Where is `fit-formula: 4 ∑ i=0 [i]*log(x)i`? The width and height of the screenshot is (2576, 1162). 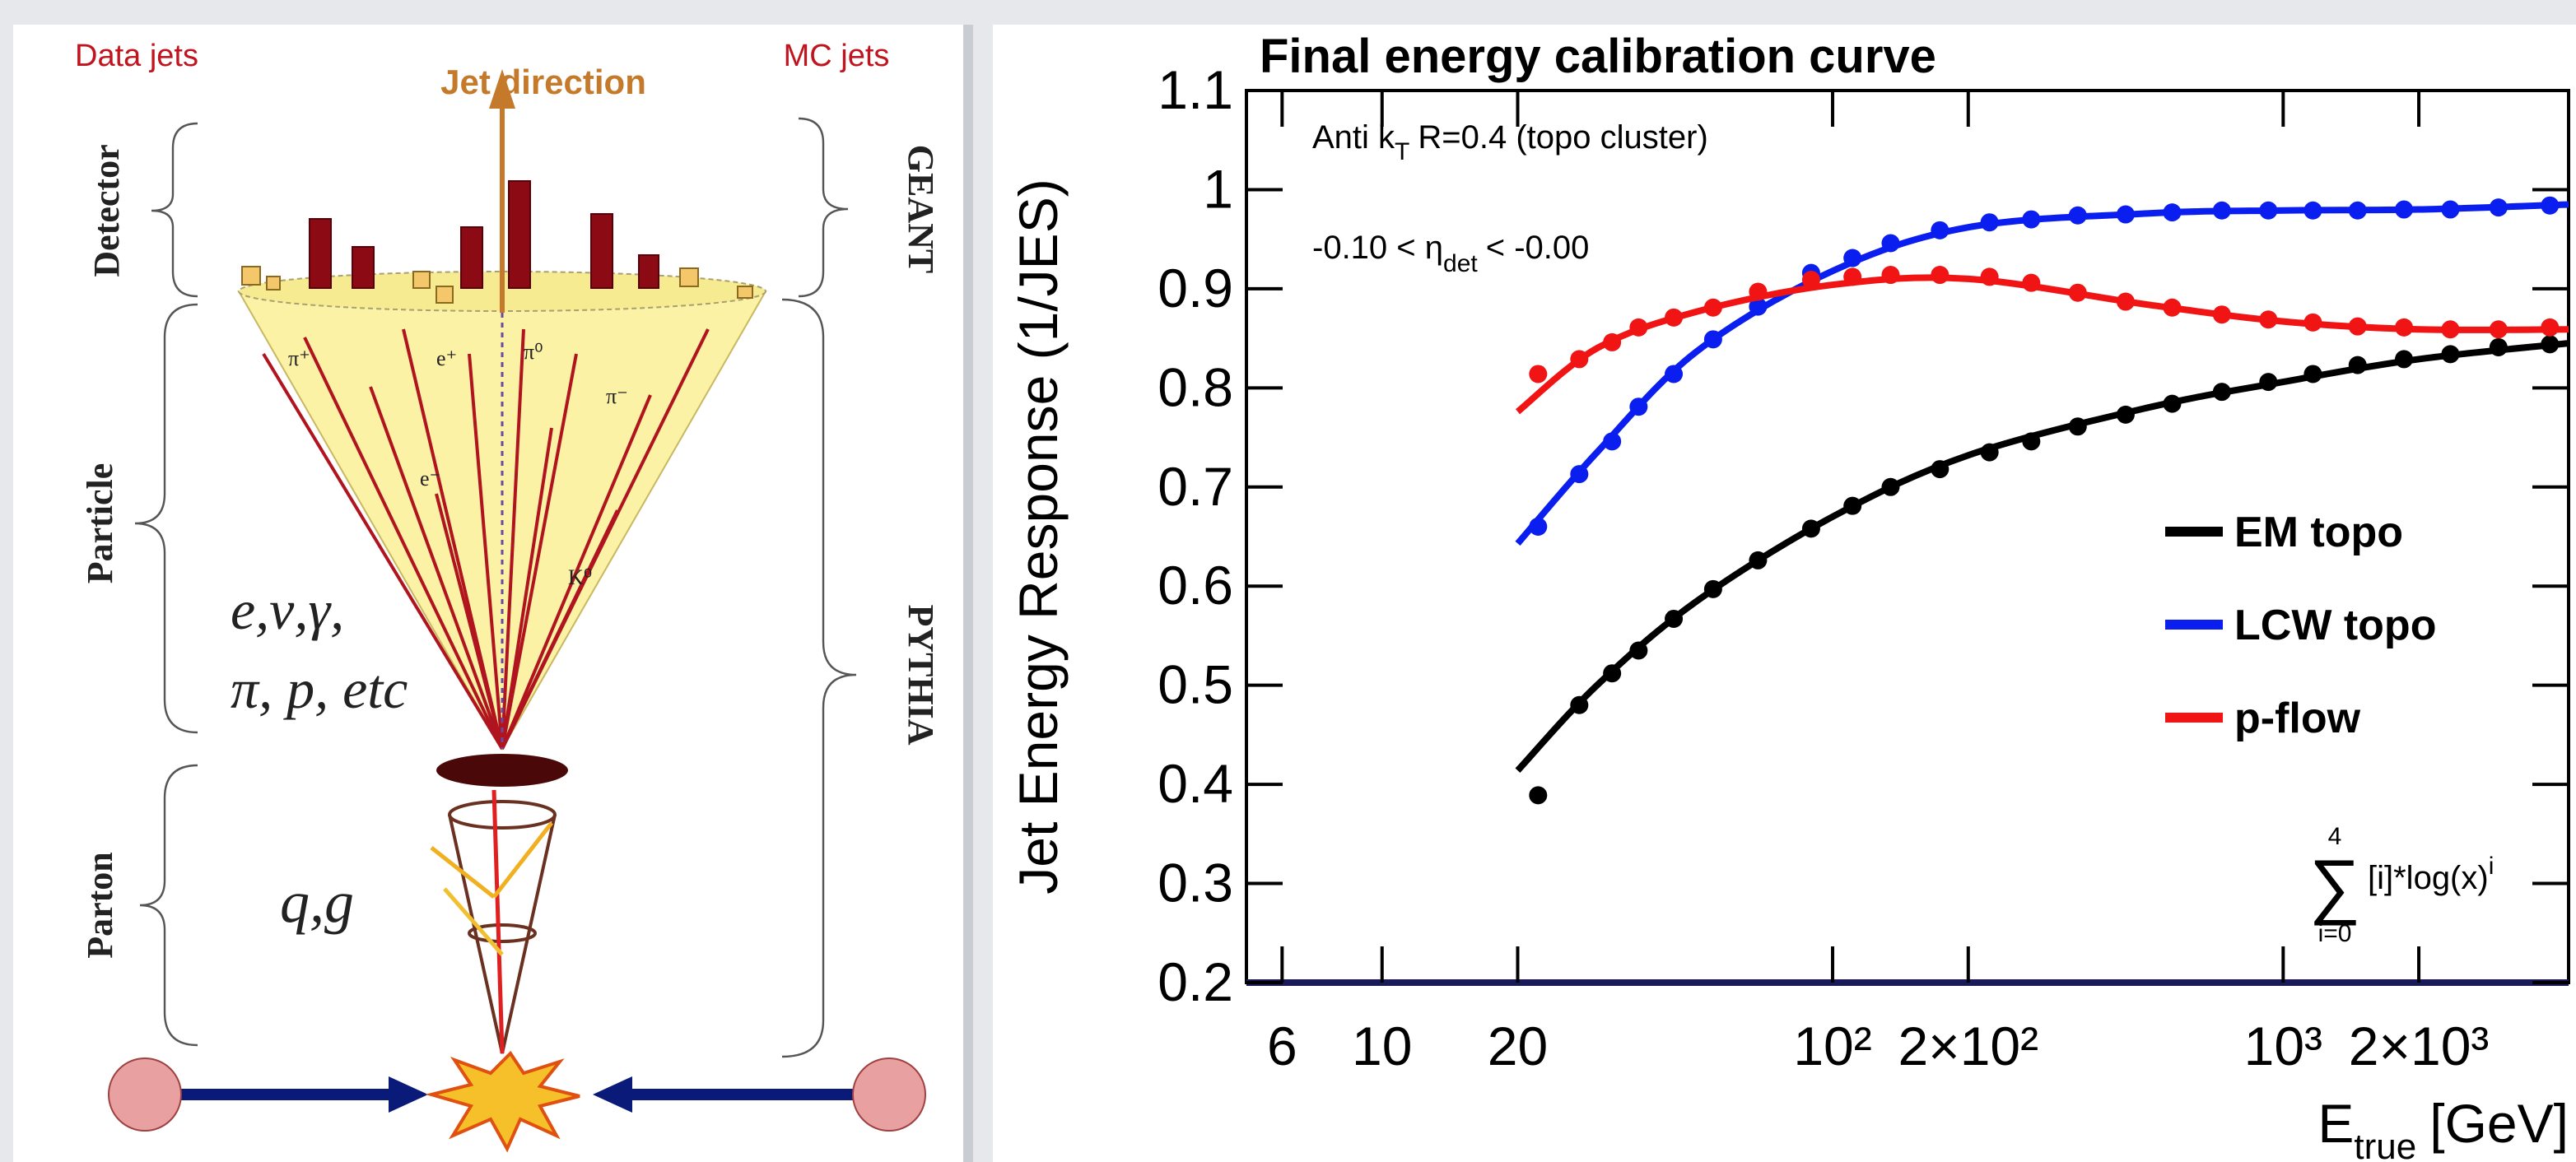 fit-formula: 4 ∑ i=0 [i]*log(x)i is located at coordinates (2401, 885).